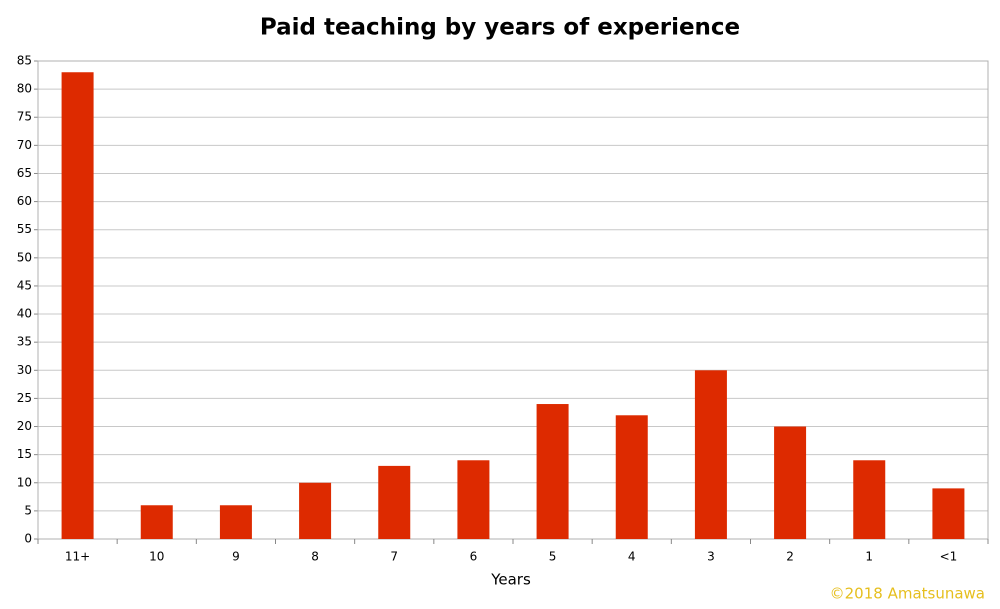  What do you see at coordinates (24, 426) in the screenshot?
I see `y-tick-label: 20` at bounding box center [24, 426].